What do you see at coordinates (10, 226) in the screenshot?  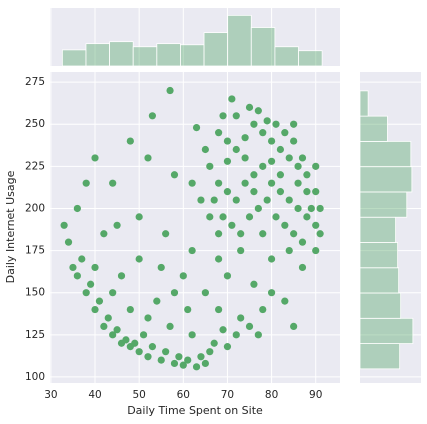 I see `y-axis-label: Daily Internet Usage` at bounding box center [10, 226].